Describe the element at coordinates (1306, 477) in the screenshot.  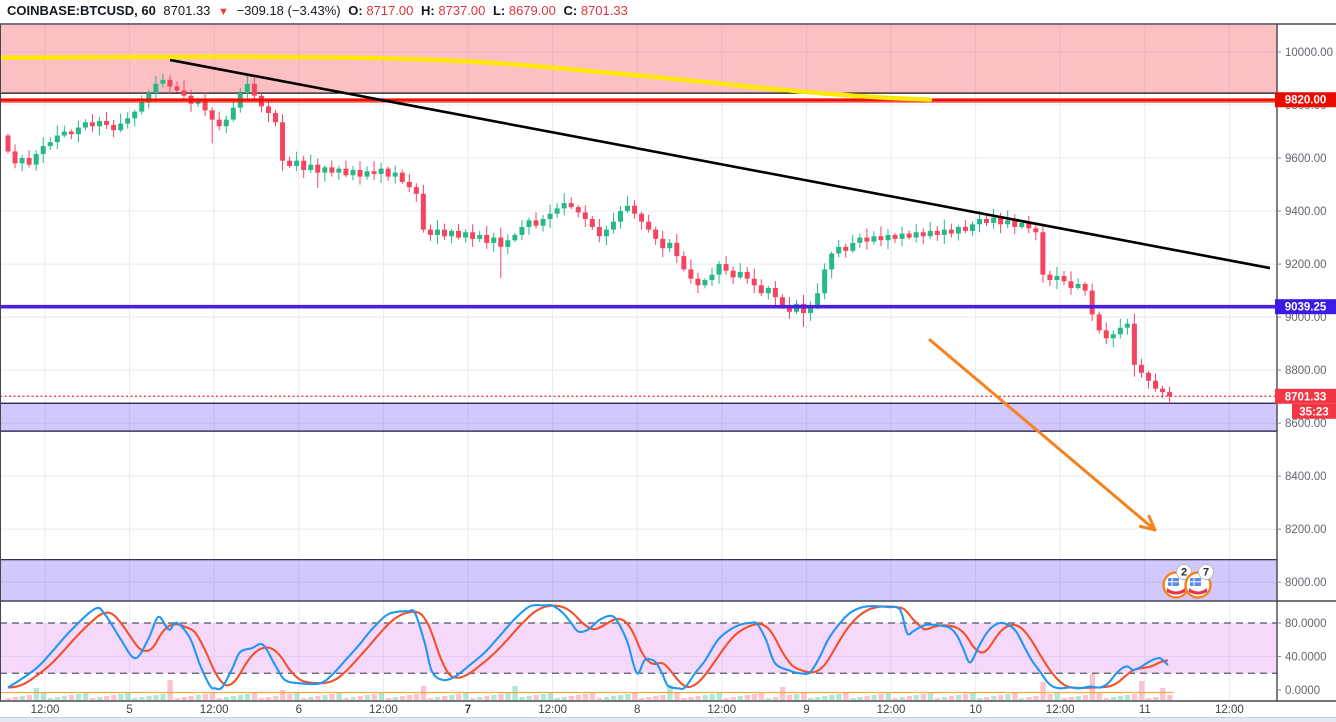
I see `svg-text: 8400.00` at that location.